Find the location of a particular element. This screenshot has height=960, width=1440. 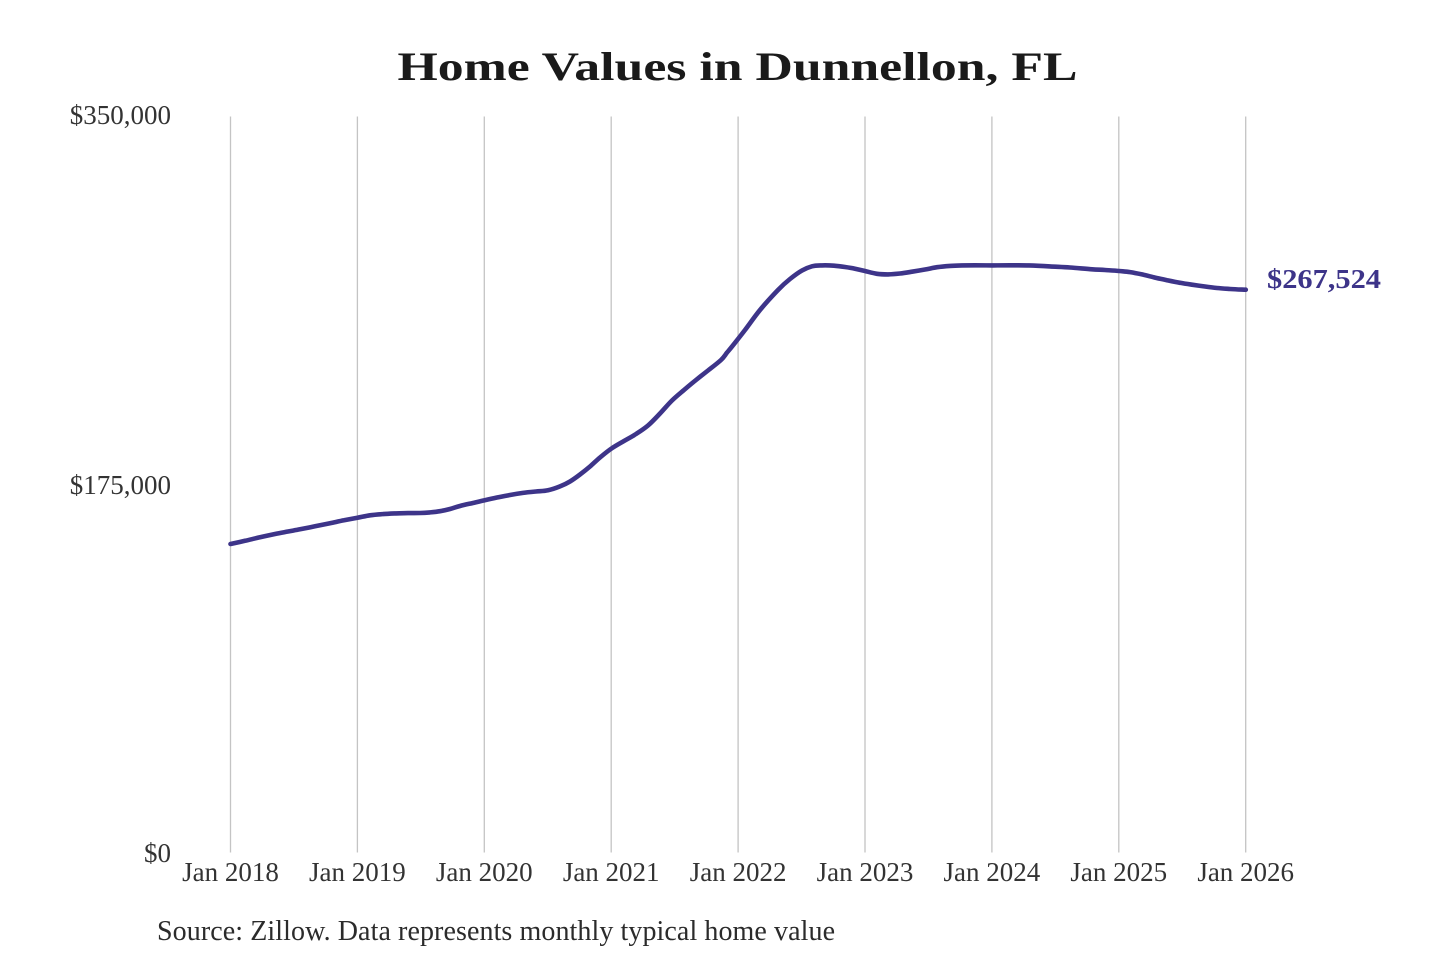

svg-text: Jan 2024 is located at coordinates (992, 872).